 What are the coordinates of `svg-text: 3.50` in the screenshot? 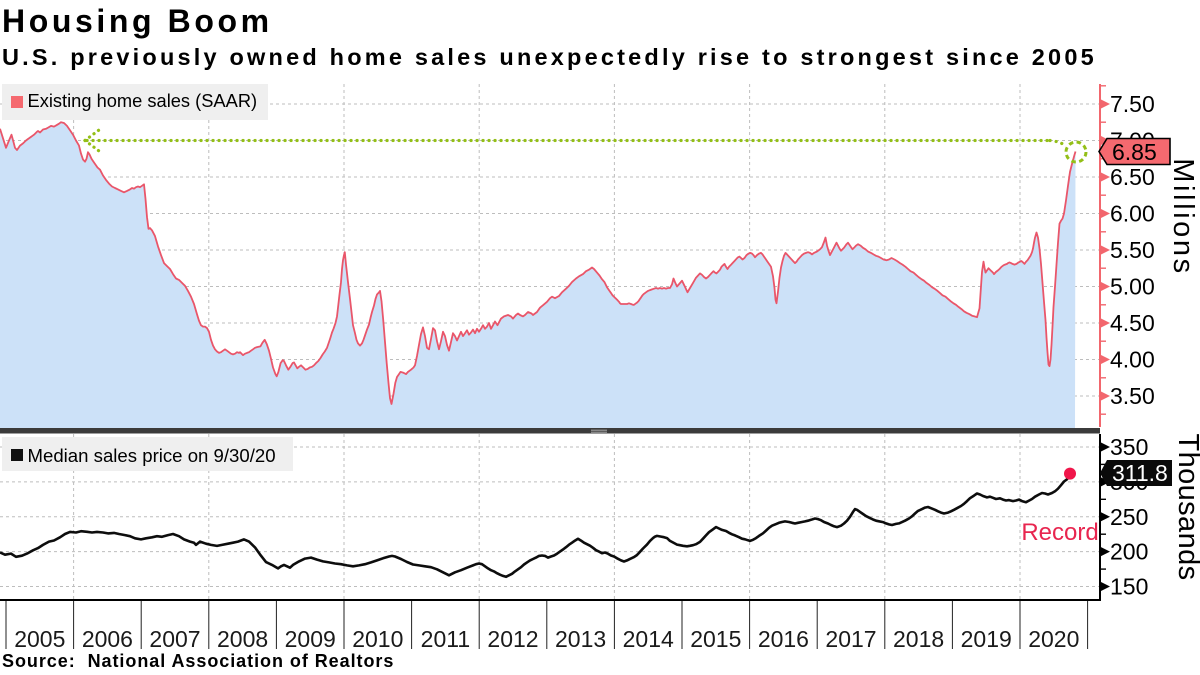 It's located at (1132, 396).